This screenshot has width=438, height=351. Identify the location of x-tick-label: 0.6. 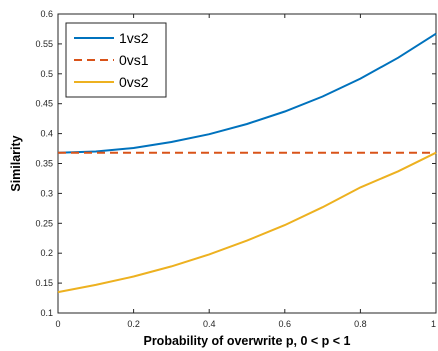
(285, 324).